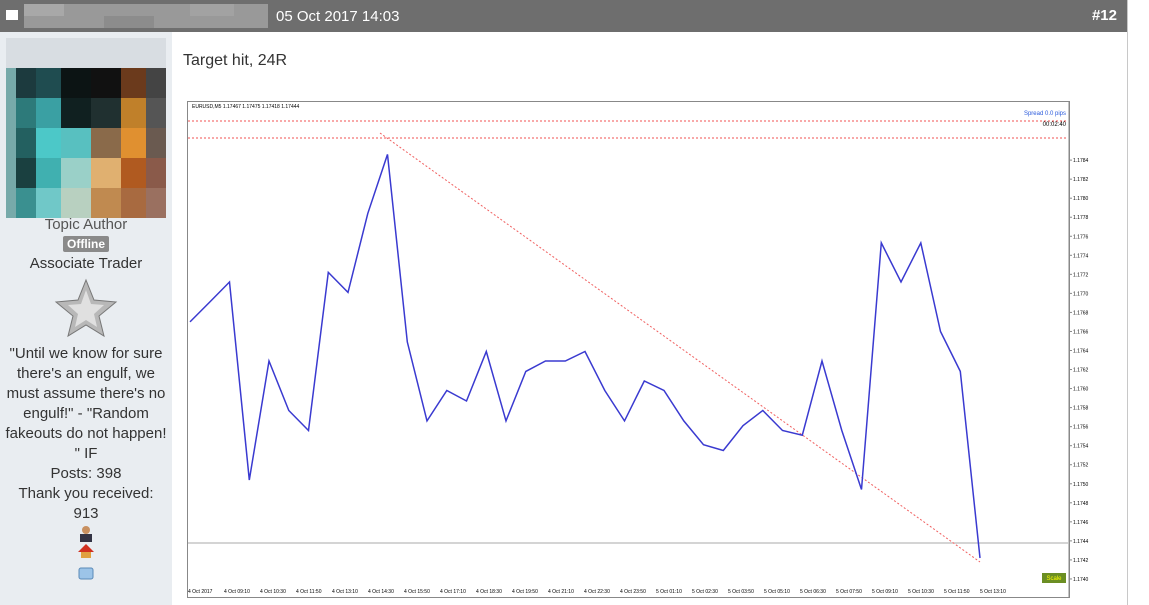  Describe the element at coordinates (705, 592) in the screenshot. I see `x-tick-label: 5 Oct 02:30` at that location.